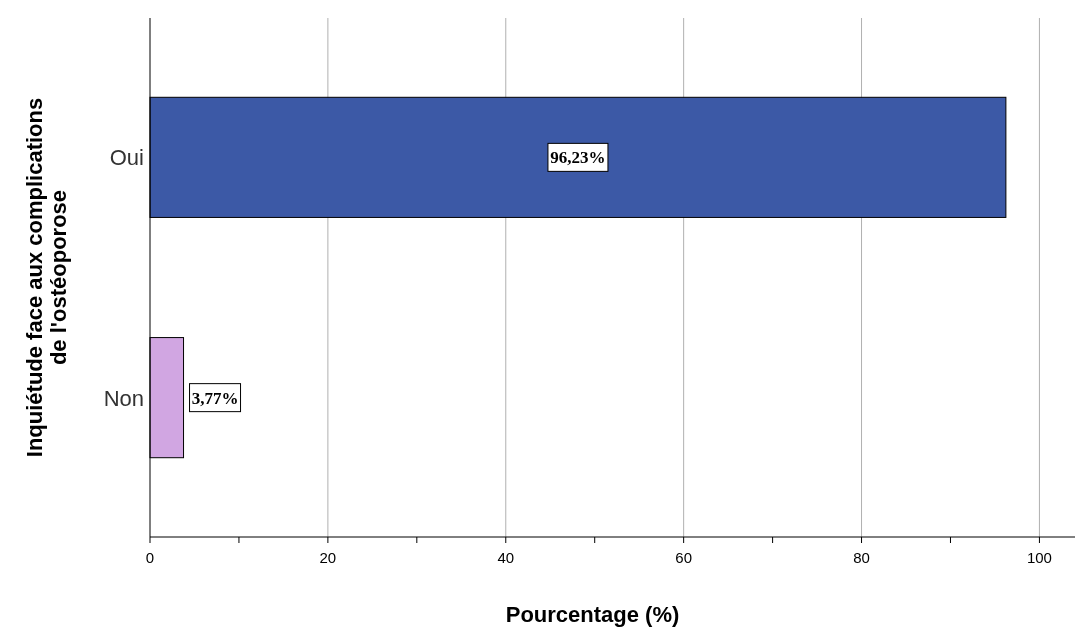  I want to click on x-tick-label: 0, so click(150, 557).